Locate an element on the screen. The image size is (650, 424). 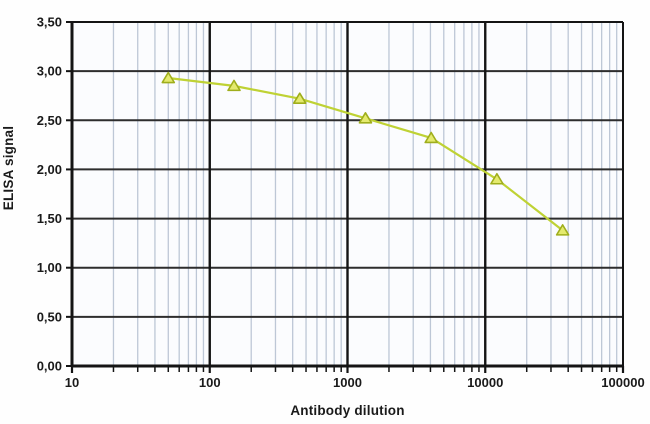
x-tick-label: 10 is located at coordinates (72, 382).